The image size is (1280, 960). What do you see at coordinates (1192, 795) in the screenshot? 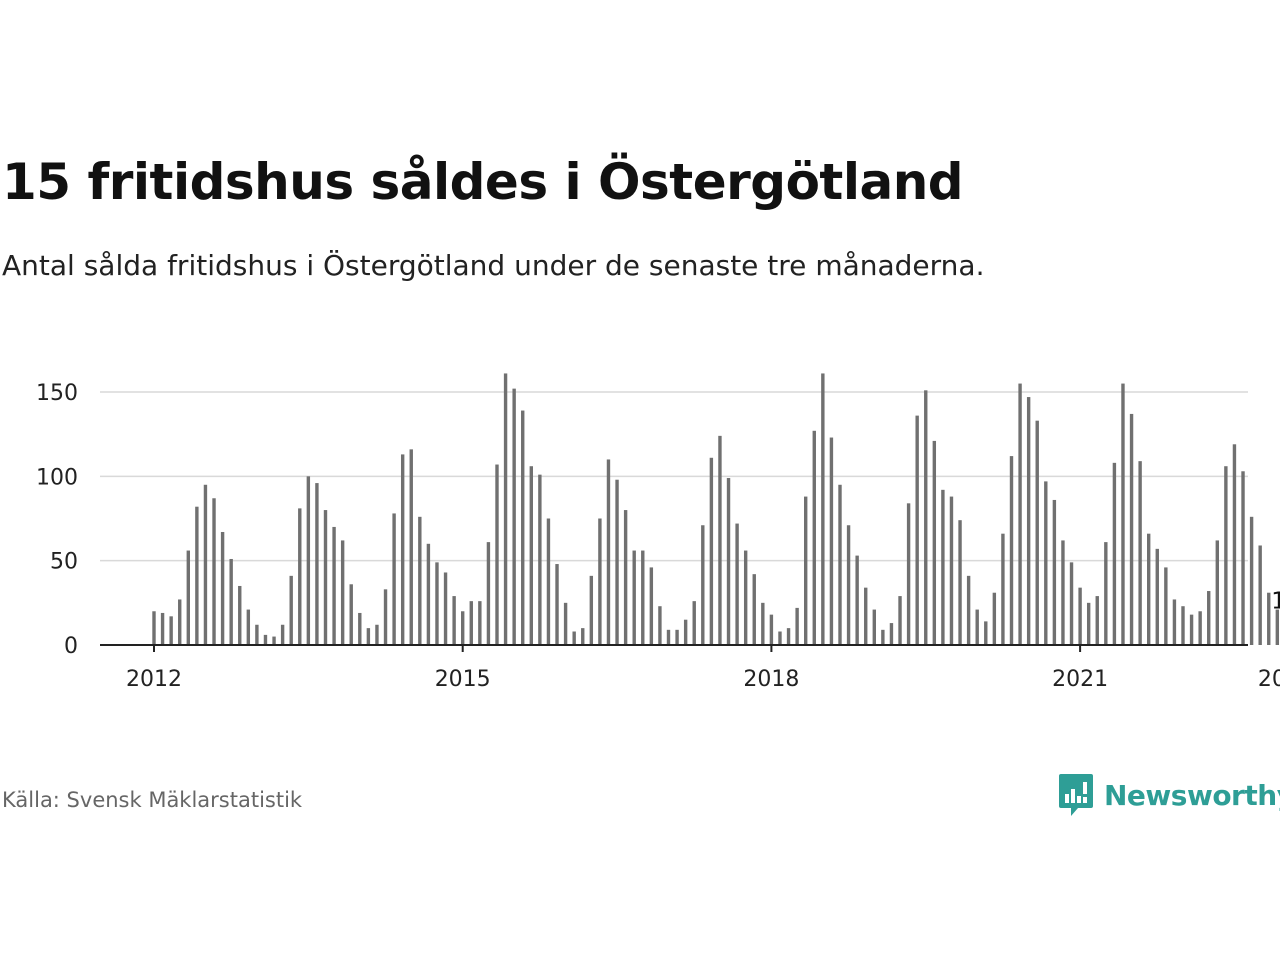
I see `brand-name: Newsworthy` at bounding box center [1192, 795].